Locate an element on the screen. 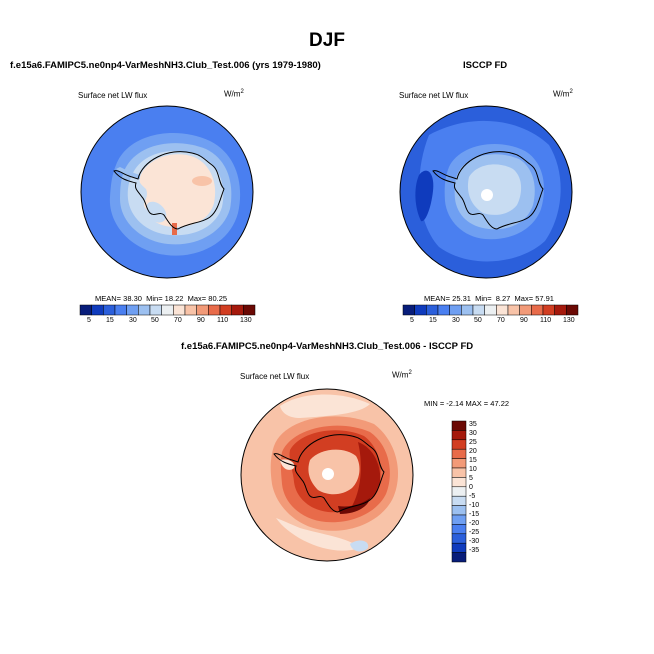  diff-map is located at coordinates (327, 475).